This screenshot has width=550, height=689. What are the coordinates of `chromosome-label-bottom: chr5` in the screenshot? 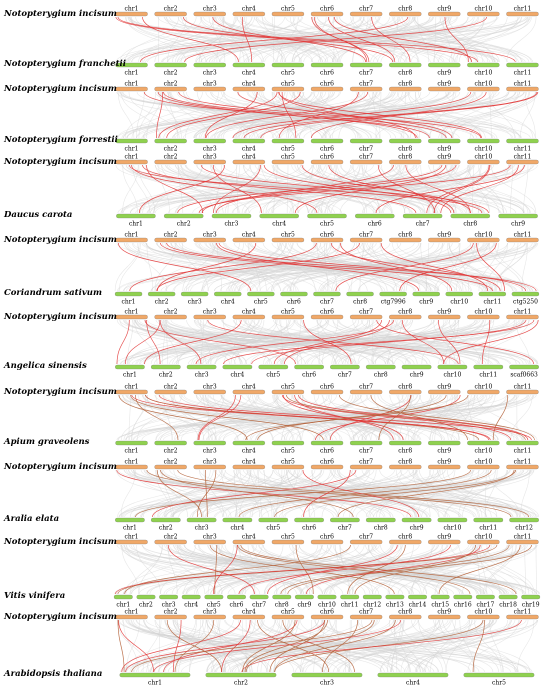 It's located at (214, 605).